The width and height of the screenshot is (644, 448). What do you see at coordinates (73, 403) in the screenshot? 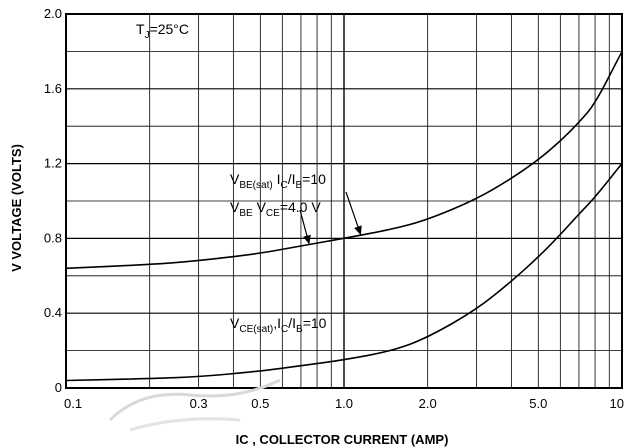
I see `x-tick-label: 0.1` at bounding box center [73, 403].